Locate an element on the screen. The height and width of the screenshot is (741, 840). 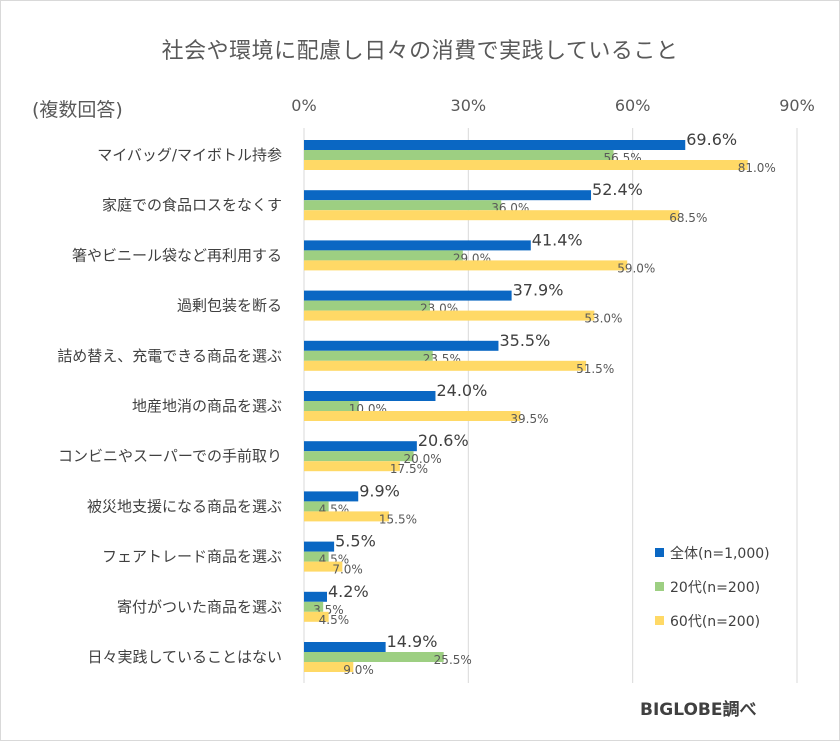
data-label: 68.5% is located at coordinates (688, 218).